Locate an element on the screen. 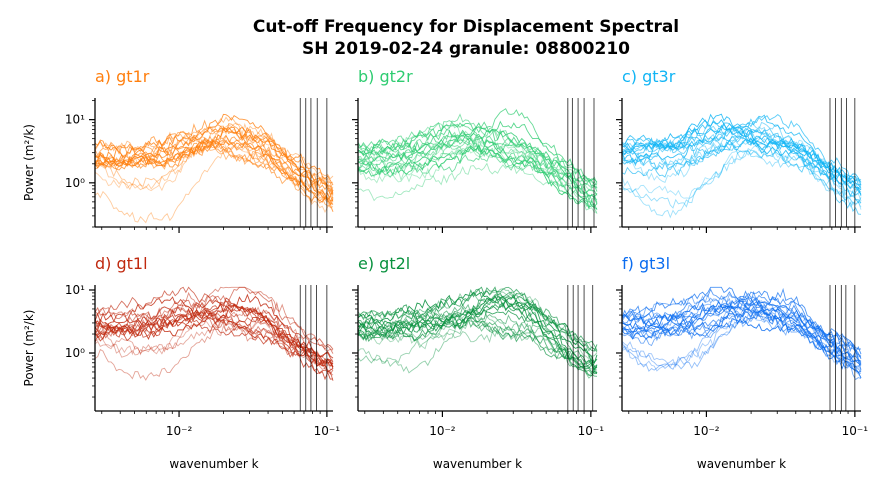 The height and width of the screenshot is (493, 890). panel-1: b) gt2r is located at coordinates (475, 150).